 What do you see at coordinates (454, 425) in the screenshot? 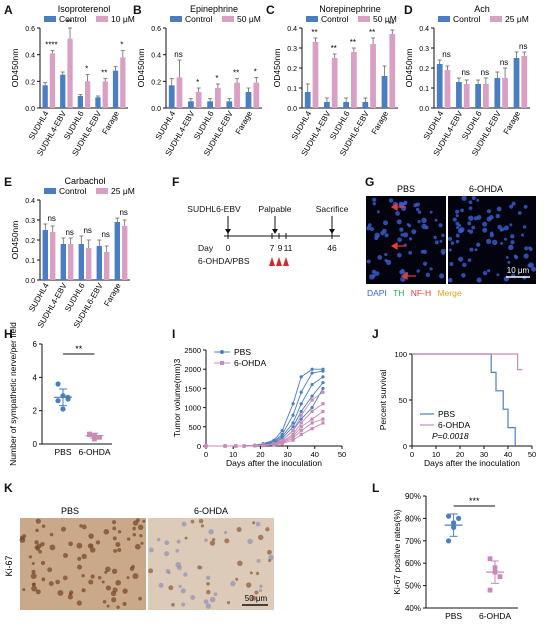
I see `legend-label: 6-OHDA` at bounding box center [454, 425].